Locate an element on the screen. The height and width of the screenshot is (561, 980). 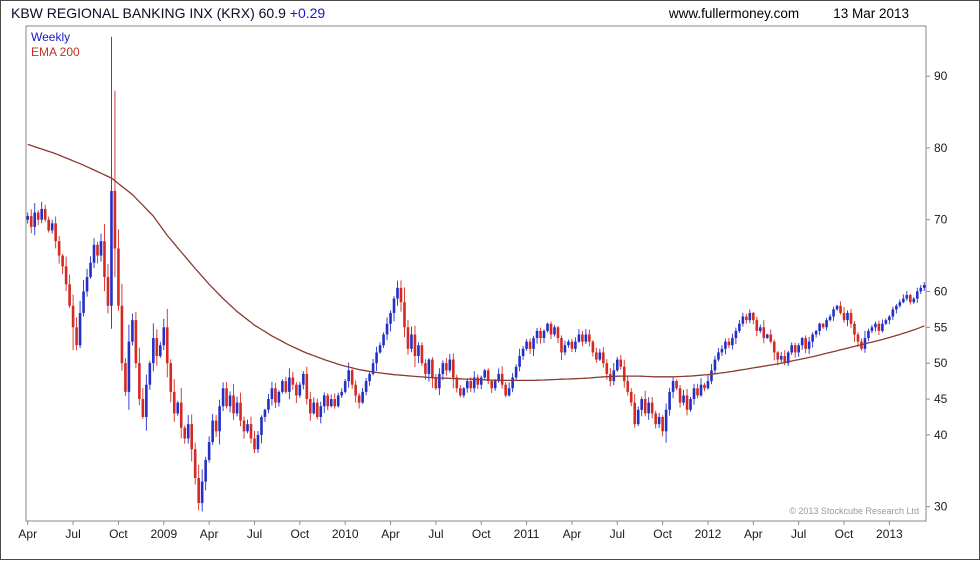
chart-legend: Weekly EMA 200 is located at coordinates (55, 45).